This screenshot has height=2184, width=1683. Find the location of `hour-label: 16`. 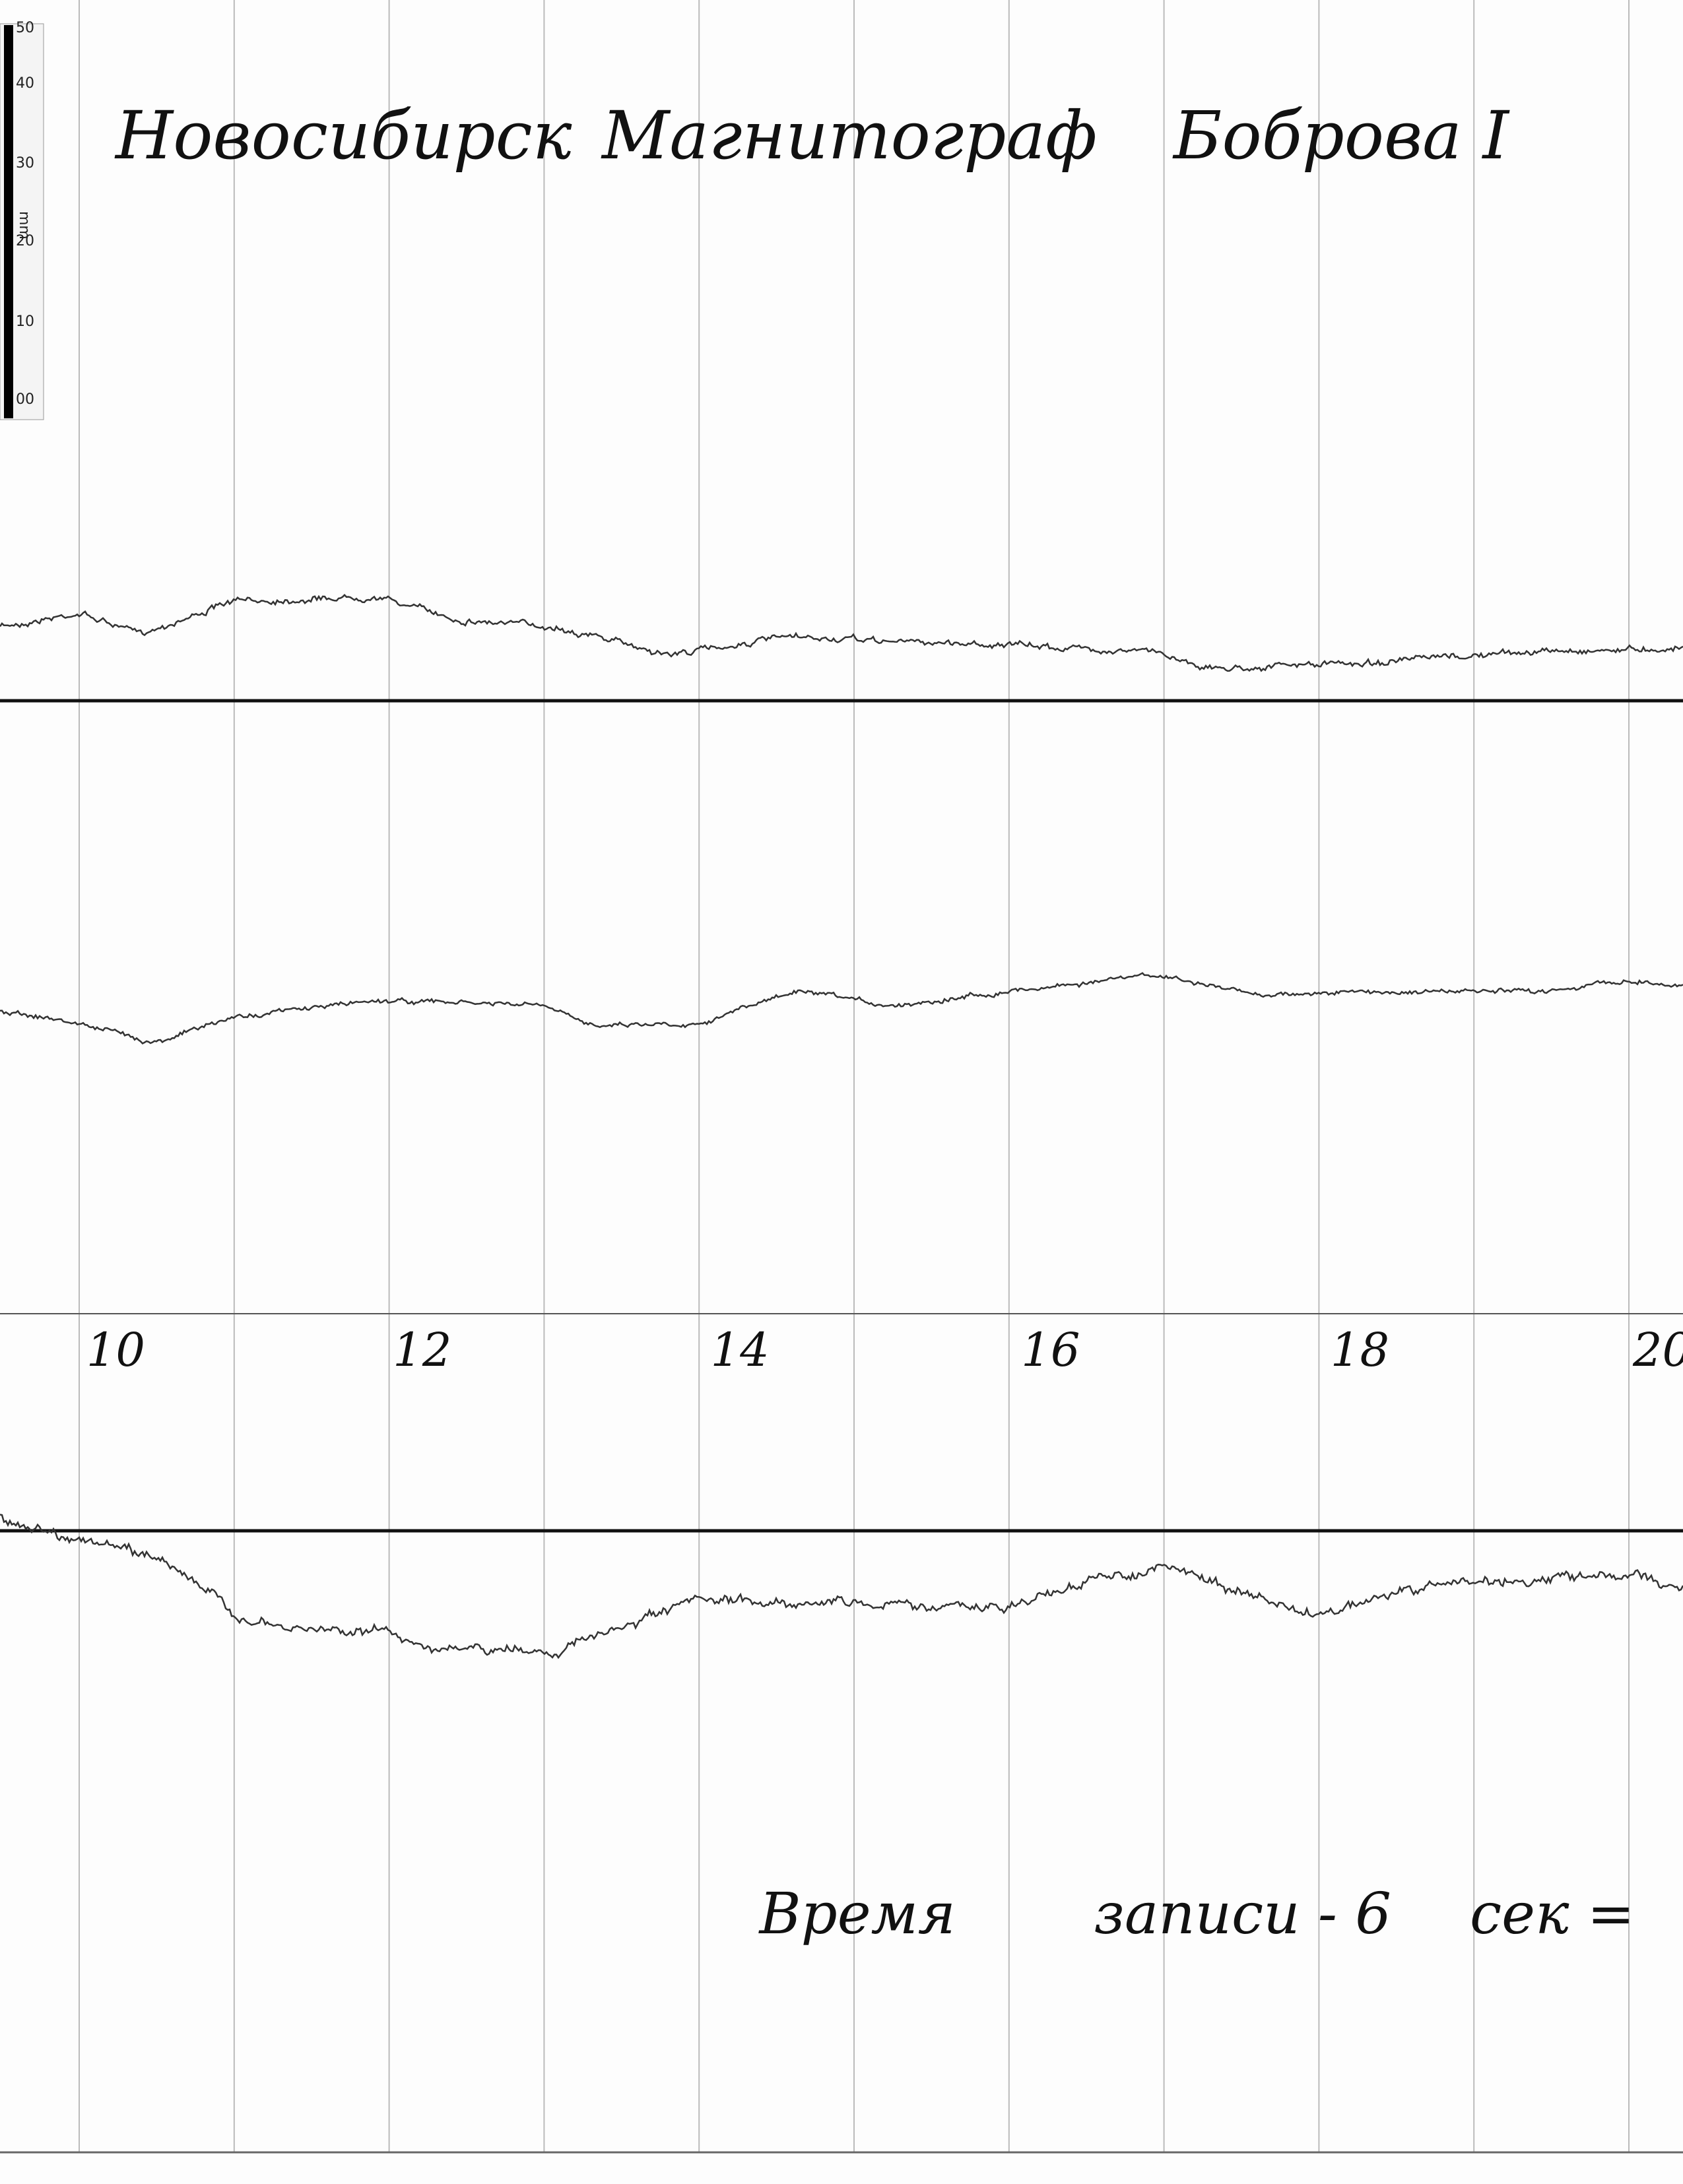

hour-label: 16 is located at coordinates (1050, 1350).